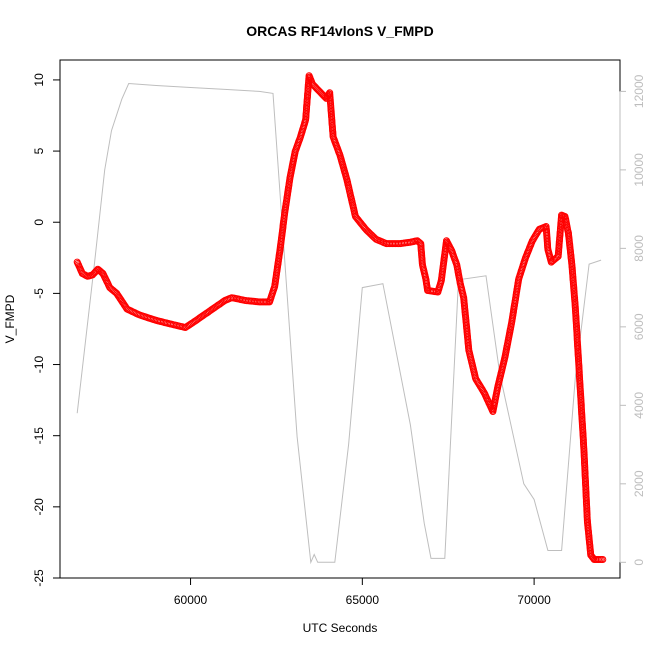 The image size is (650, 650). What do you see at coordinates (191, 600) in the screenshot?
I see `x-tick-label: 60000` at bounding box center [191, 600].